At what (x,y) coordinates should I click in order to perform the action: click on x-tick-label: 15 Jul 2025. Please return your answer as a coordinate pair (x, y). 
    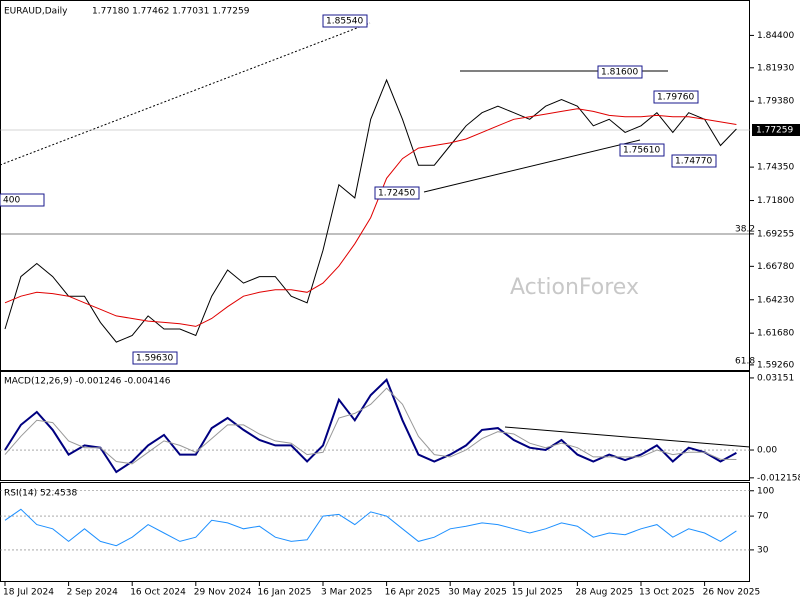
    Looking at the image, I should click on (537, 593).